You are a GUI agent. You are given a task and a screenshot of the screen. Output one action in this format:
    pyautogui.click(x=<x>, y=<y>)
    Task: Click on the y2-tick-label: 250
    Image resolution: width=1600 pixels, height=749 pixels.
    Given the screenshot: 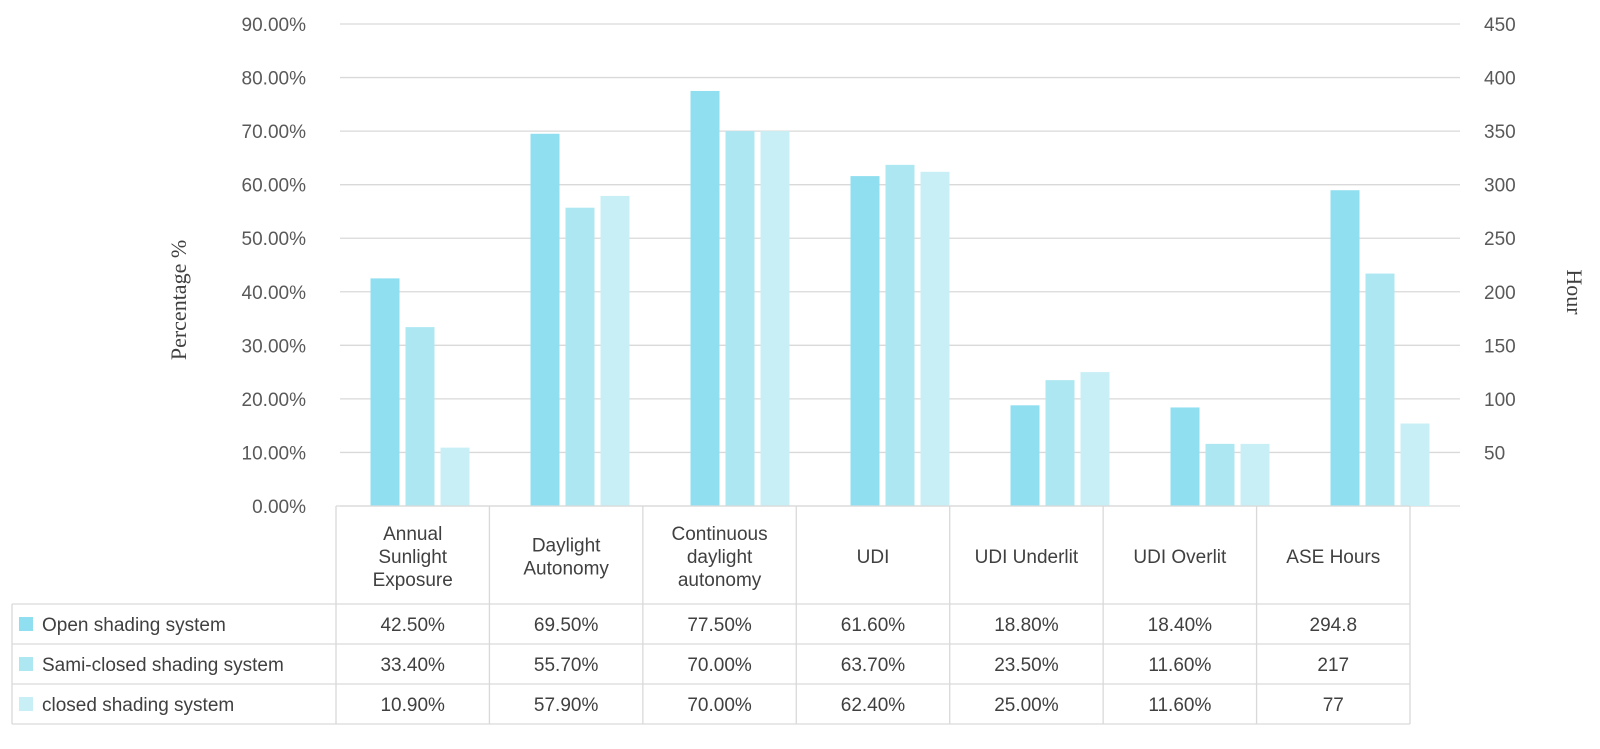 What is the action you would take?
    pyautogui.click(x=1500, y=239)
    